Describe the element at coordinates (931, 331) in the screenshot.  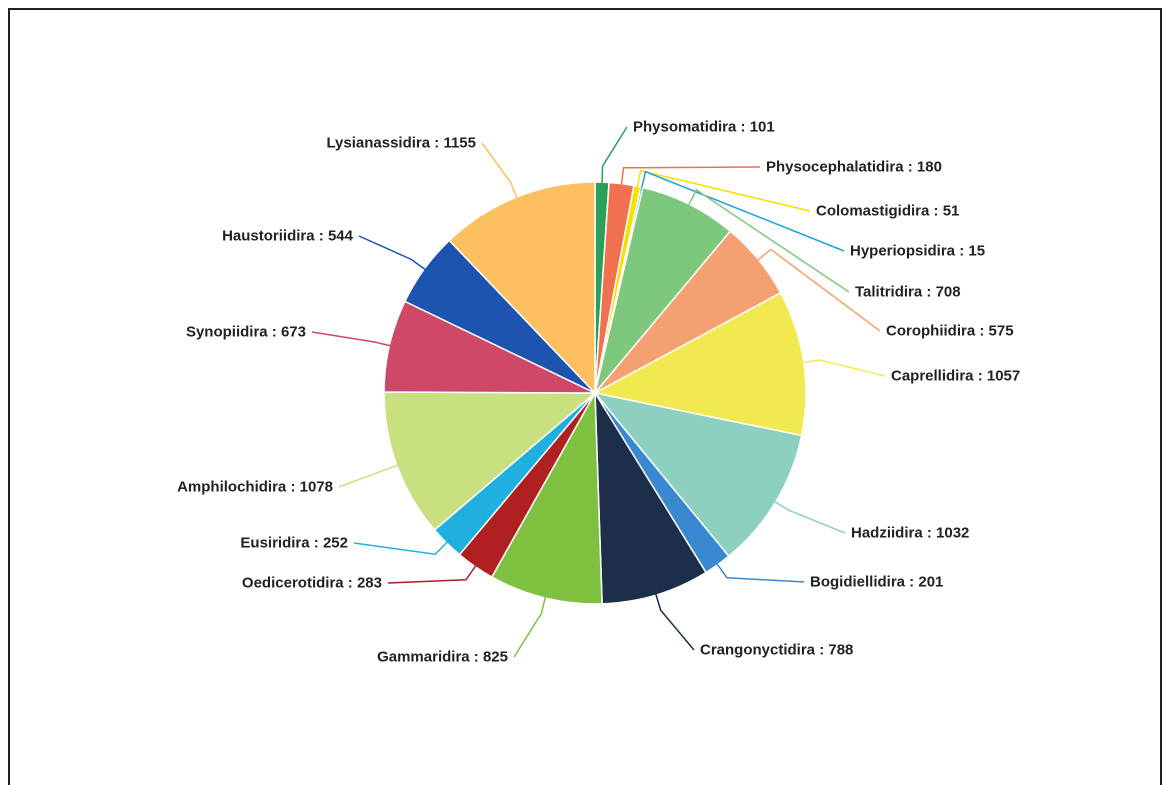
I see `slice-name: Corophiidira` at that location.